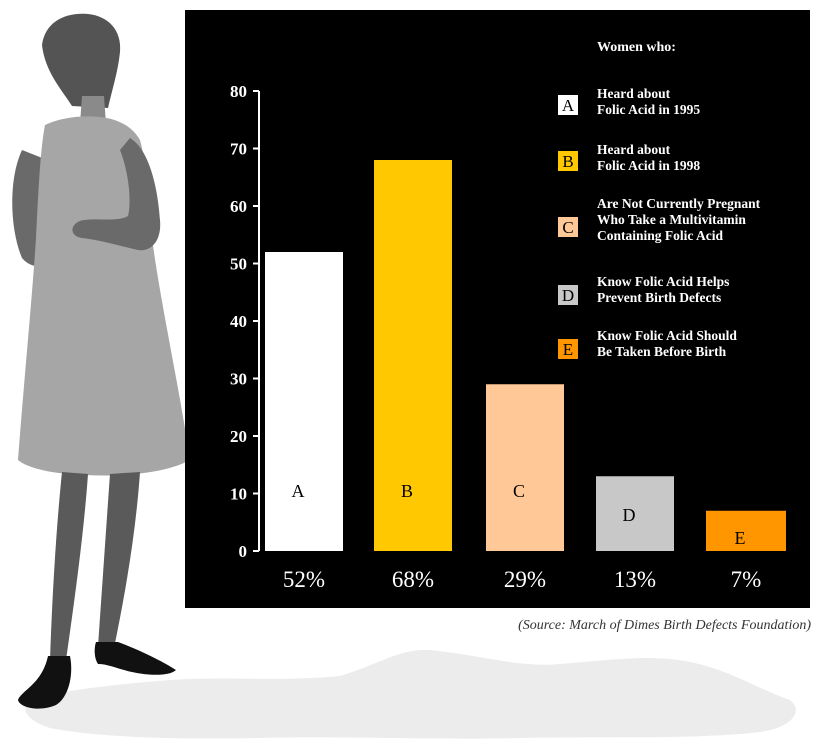  Describe the element at coordinates (568, 227) in the screenshot. I see `legend-swatch: C` at that location.